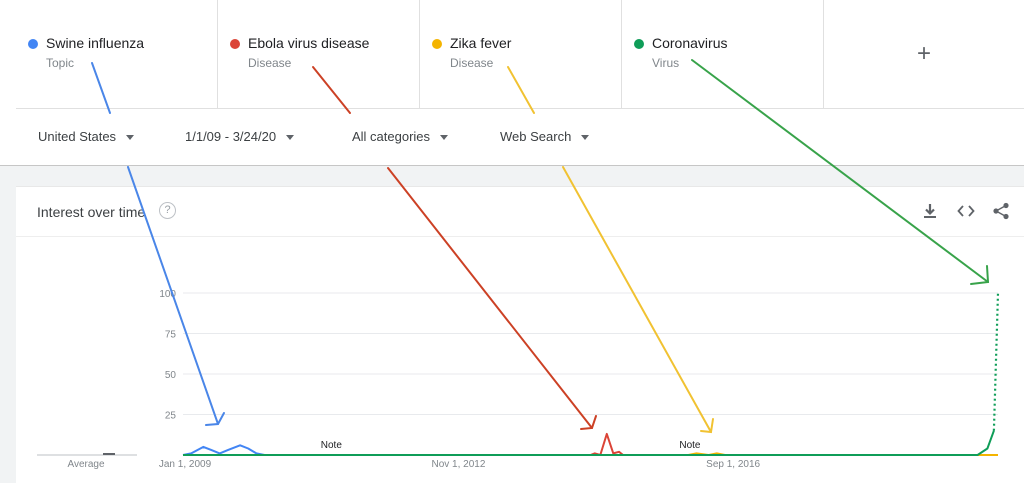 This screenshot has height=483, width=1024. What do you see at coordinates (1001, 211) in the screenshot?
I see `share-icon` at bounding box center [1001, 211].